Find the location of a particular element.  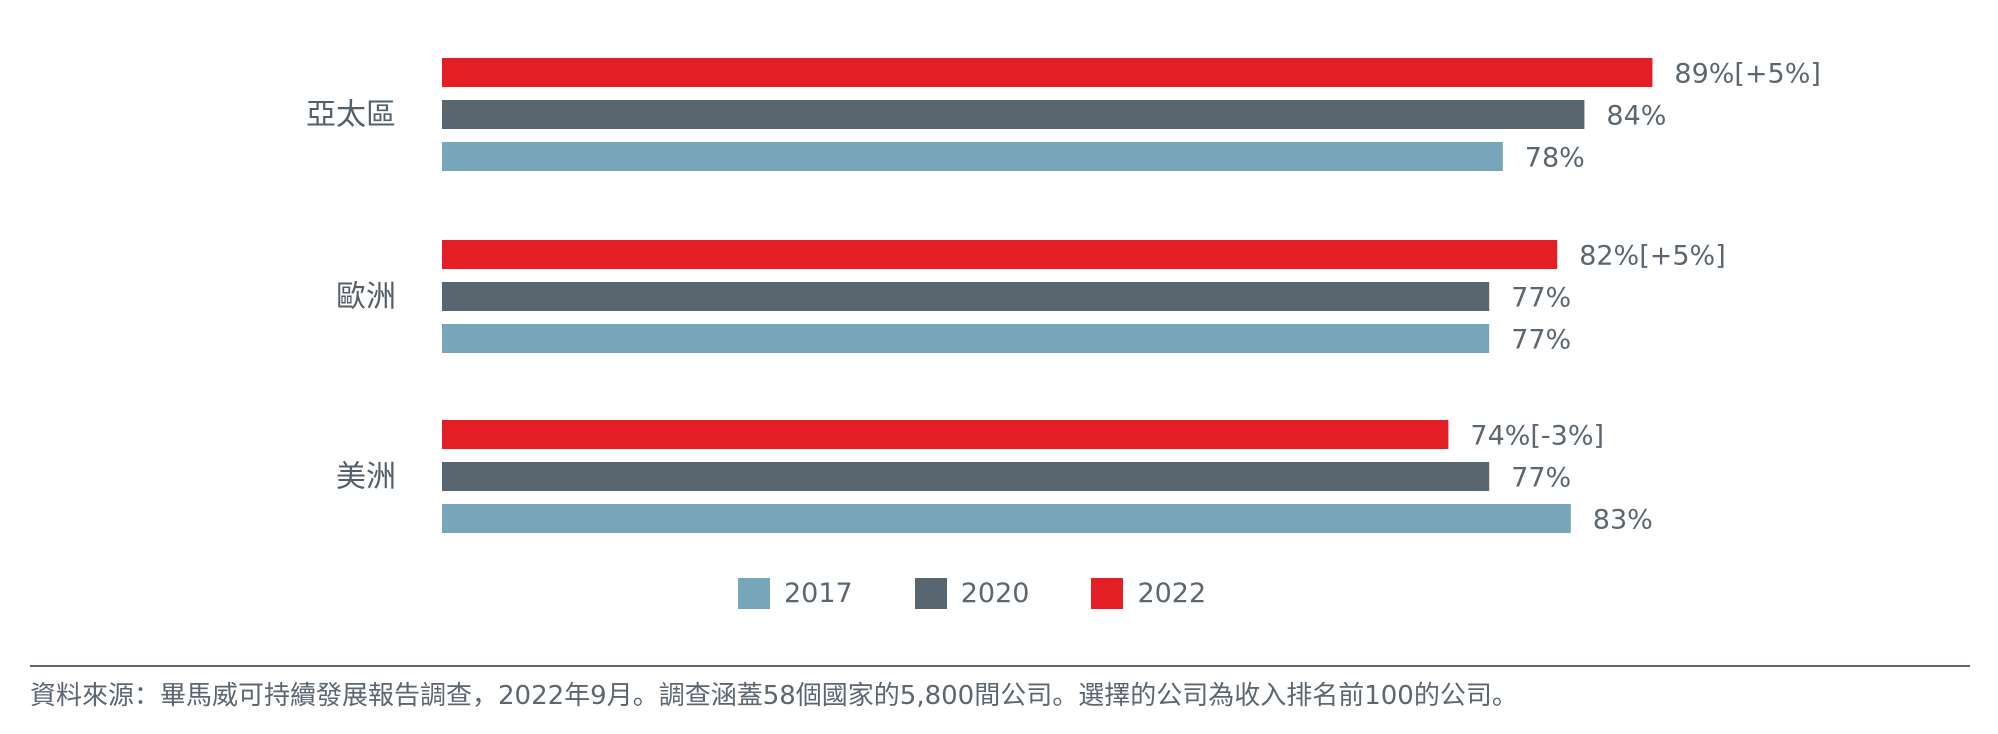

category-label-group-1: 亞太區 is located at coordinates (351, 115).